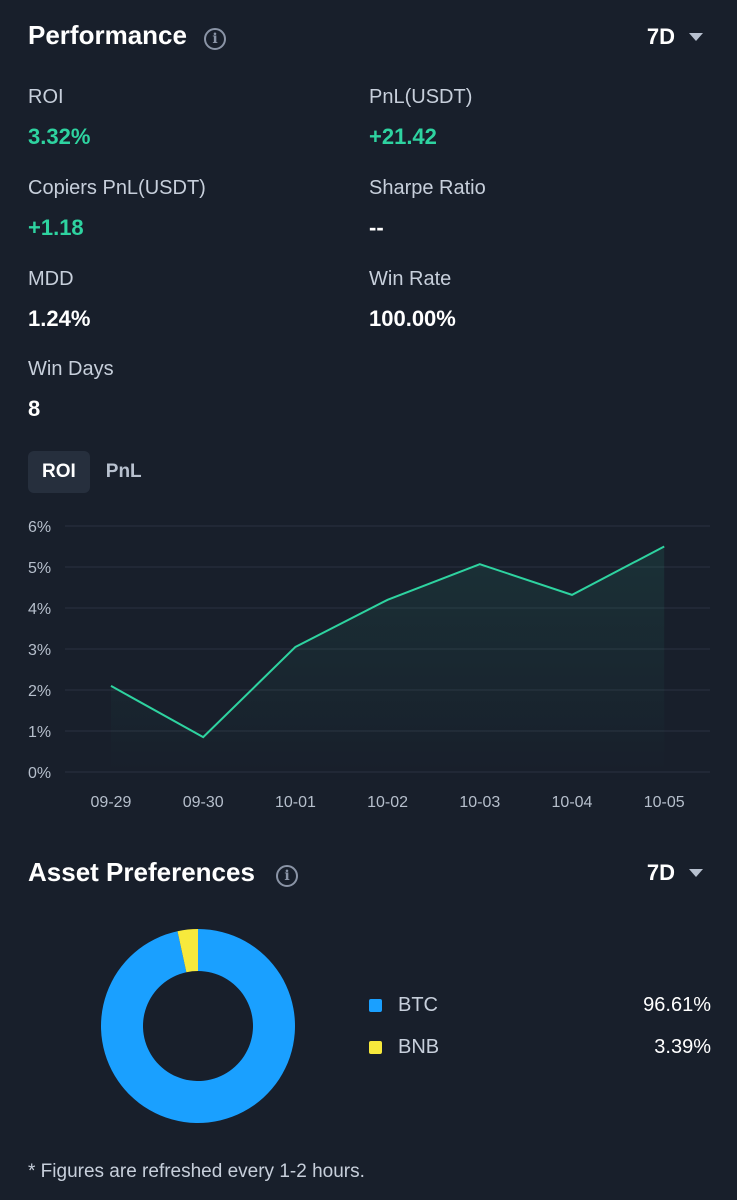 The height and width of the screenshot is (1200, 737). What do you see at coordinates (375, 1047) in the screenshot?
I see `bnb-swatch` at bounding box center [375, 1047].